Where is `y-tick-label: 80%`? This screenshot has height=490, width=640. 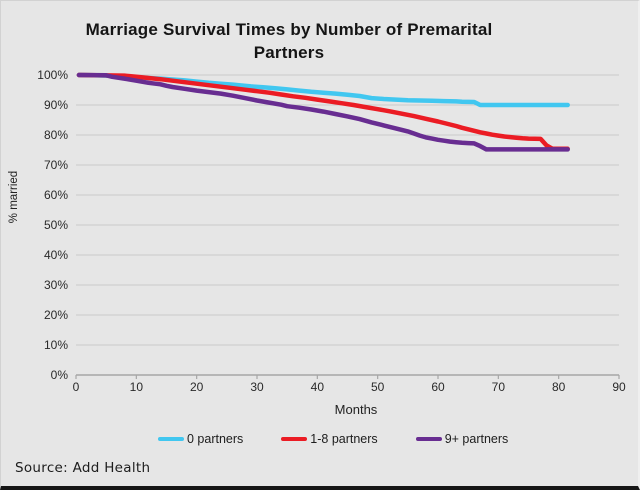 y-tick-label: 80% is located at coordinates (55, 135).